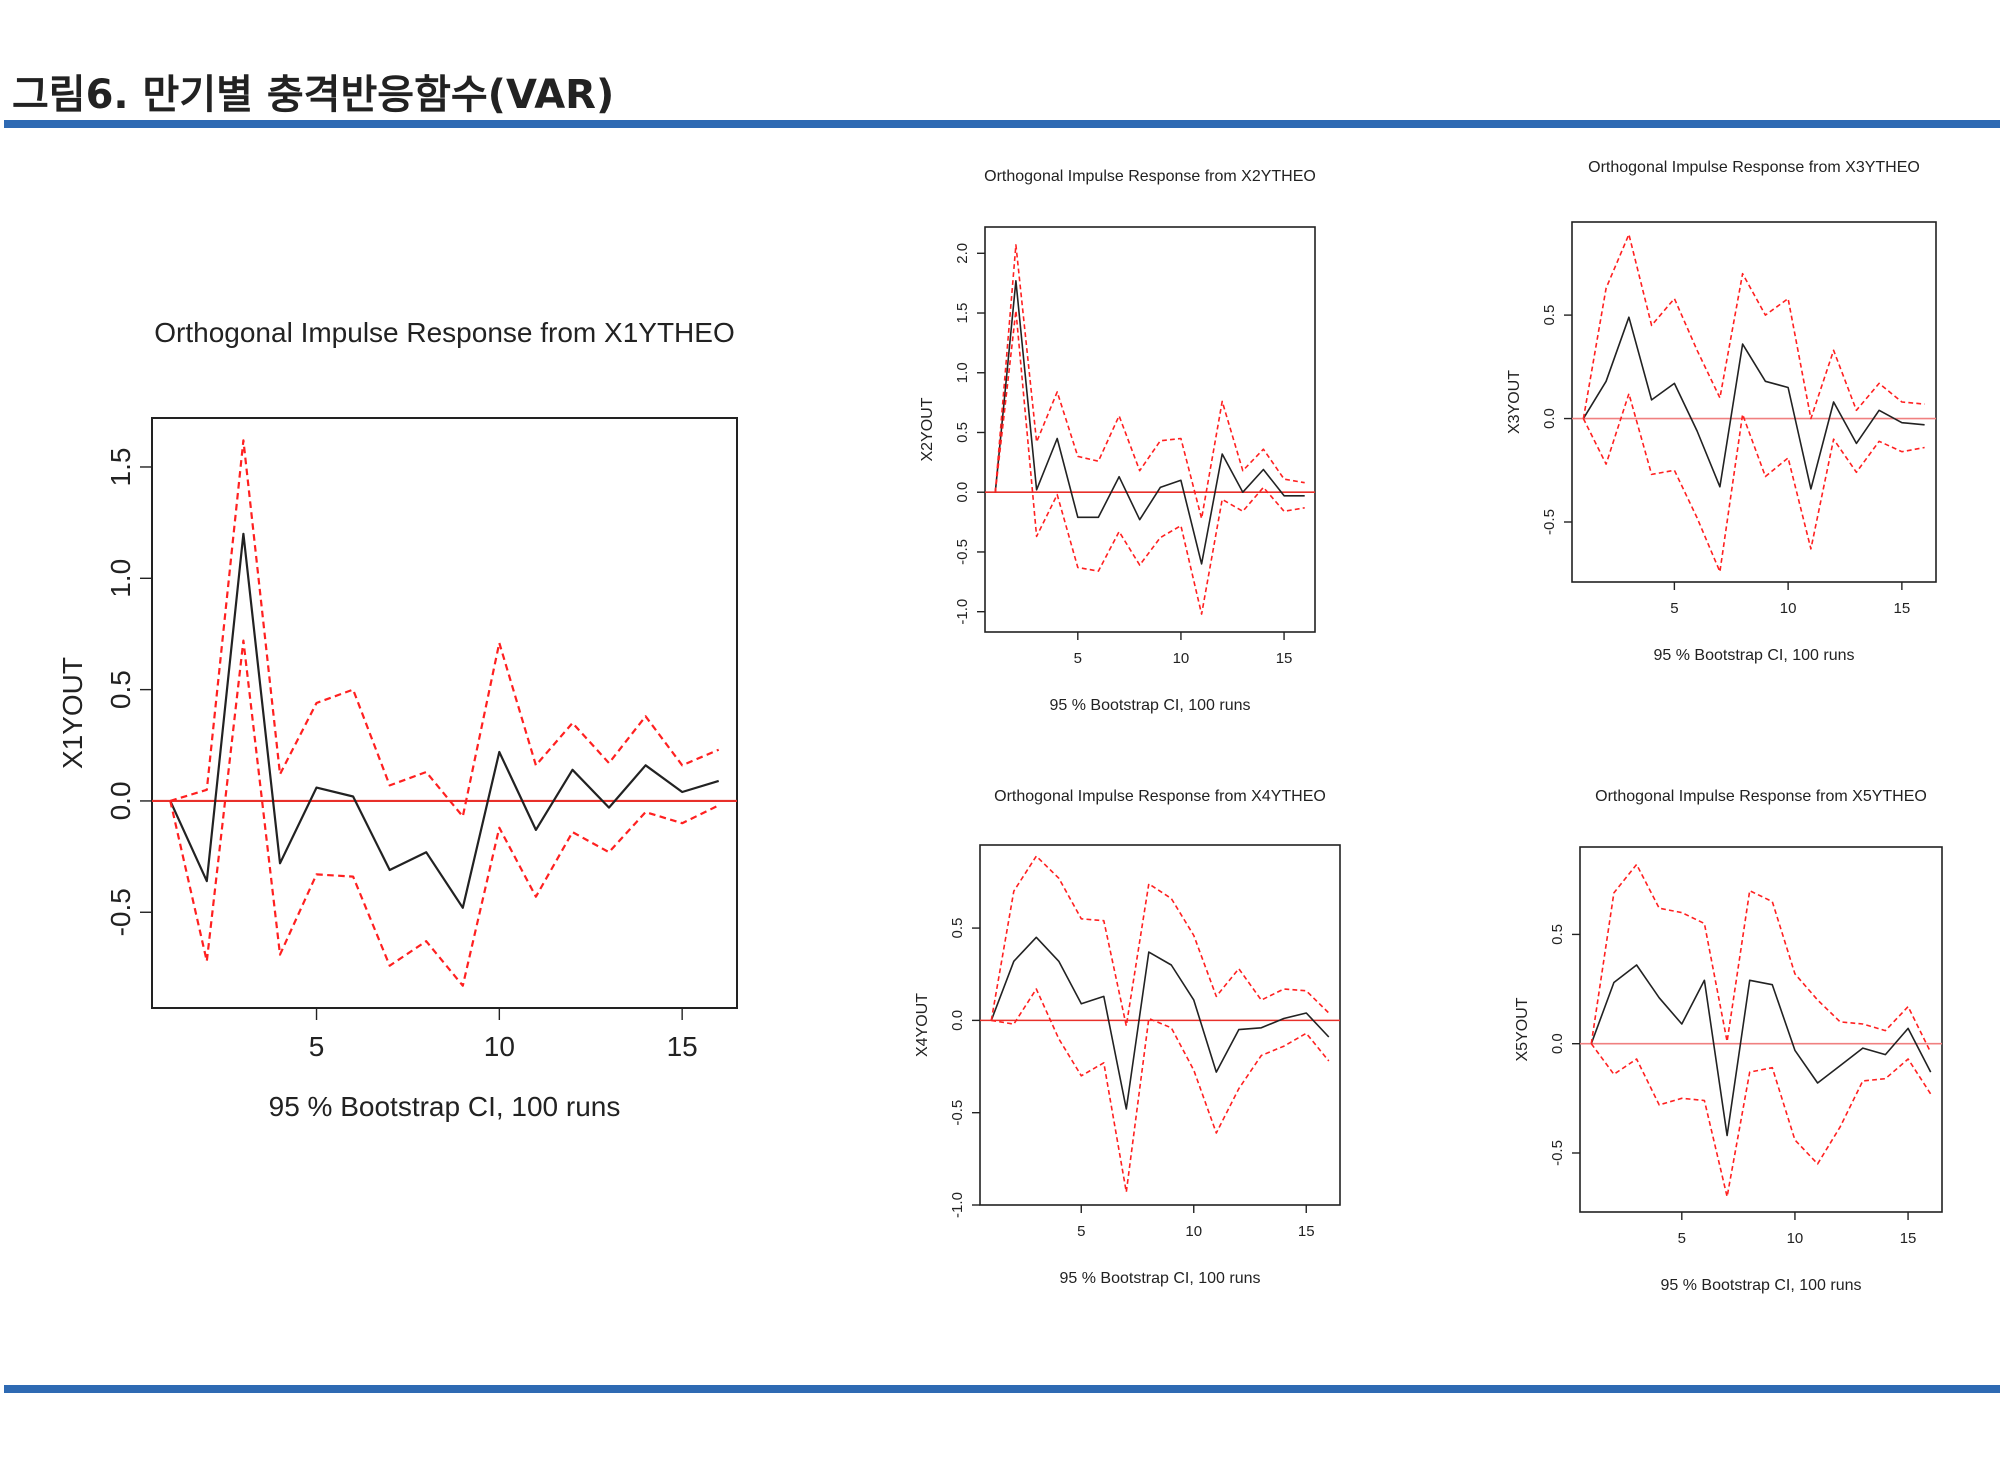  What do you see at coordinates (313, 95) in the screenshot?
I see `figure-title: 그림6. 만기별 충격반응함수(VAR)` at bounding box center [313, 95].